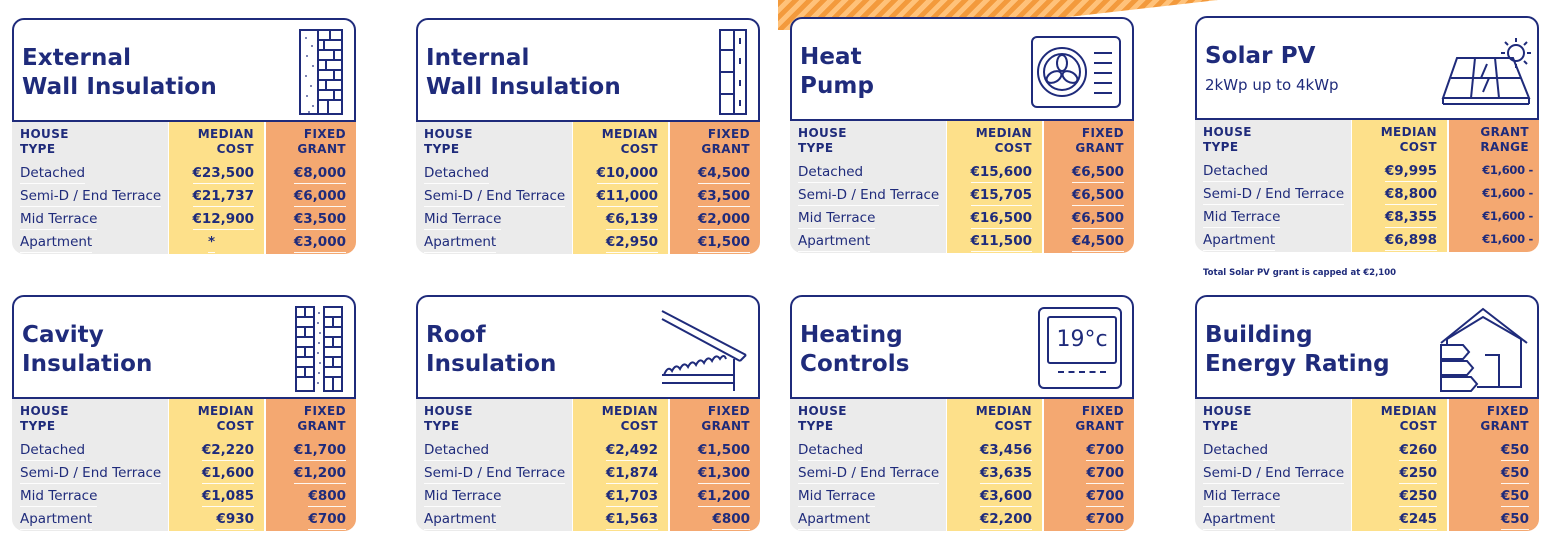 The height and width of the screenshot is (547, 1557). Describe the element at coordinates (1410, 217) in the screenshot. I see `median-cost-cell: €8,355` at that location.